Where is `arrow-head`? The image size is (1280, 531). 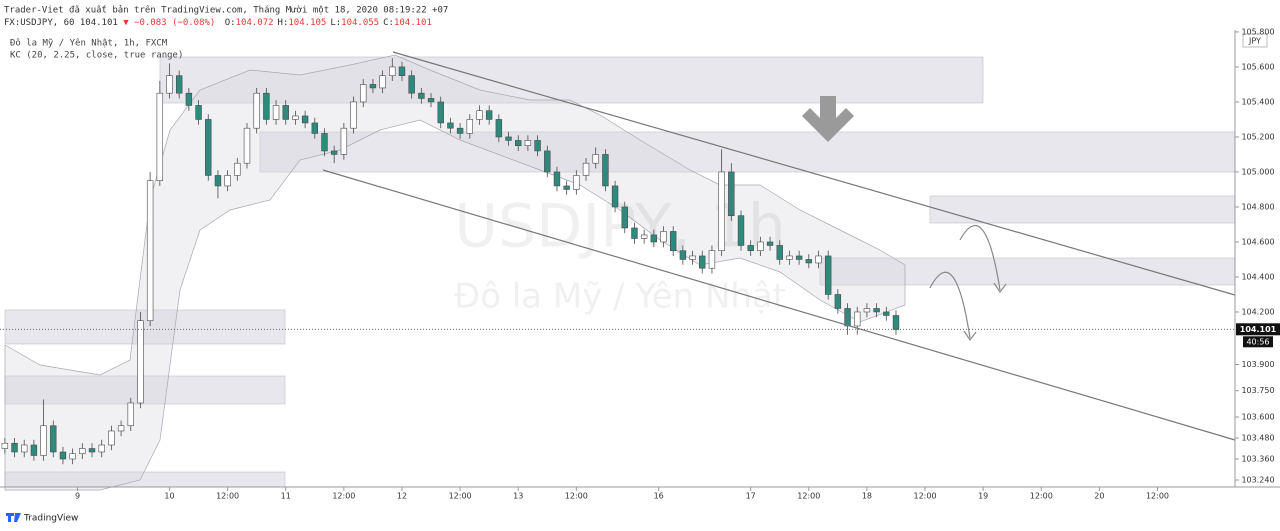
arrow-head is located at coordinates (970, 336).